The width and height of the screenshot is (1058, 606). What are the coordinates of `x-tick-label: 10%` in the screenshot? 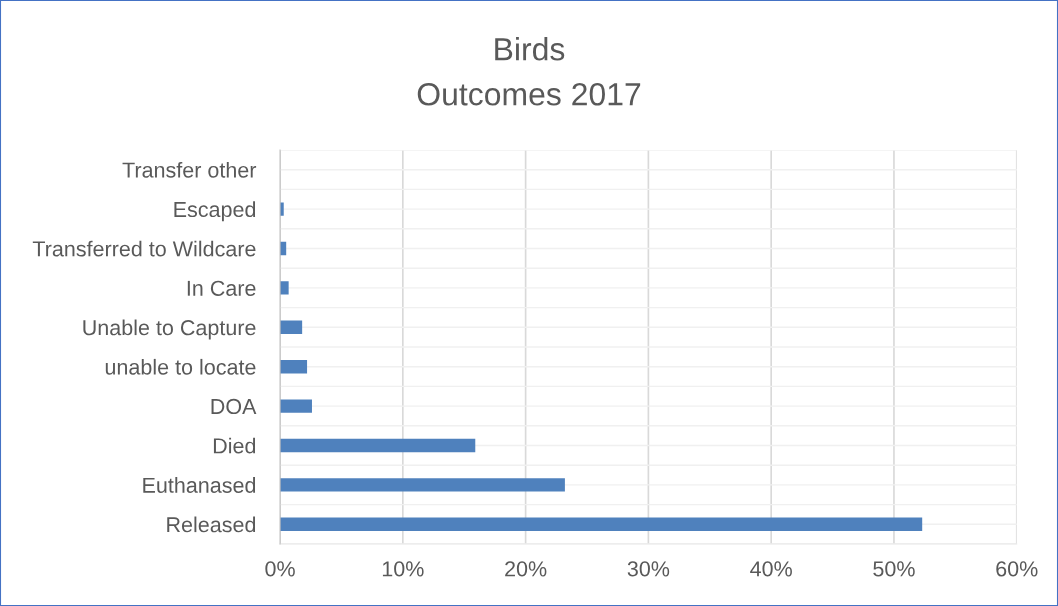 It's located at (403, 569).